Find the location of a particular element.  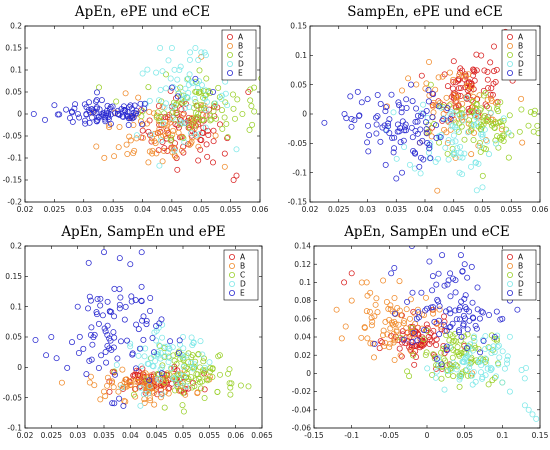

legend-label: D is located at coordinates (521, 64).